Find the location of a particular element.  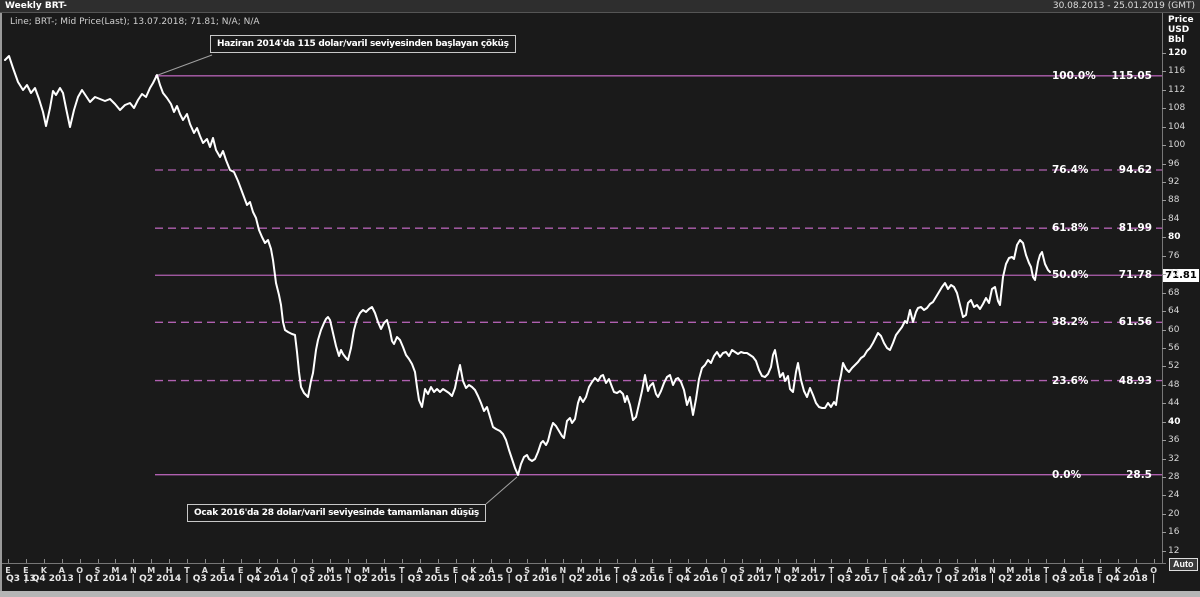

fib-level-label: 61.8% 81.99 is located at coordinates (1102, 228).